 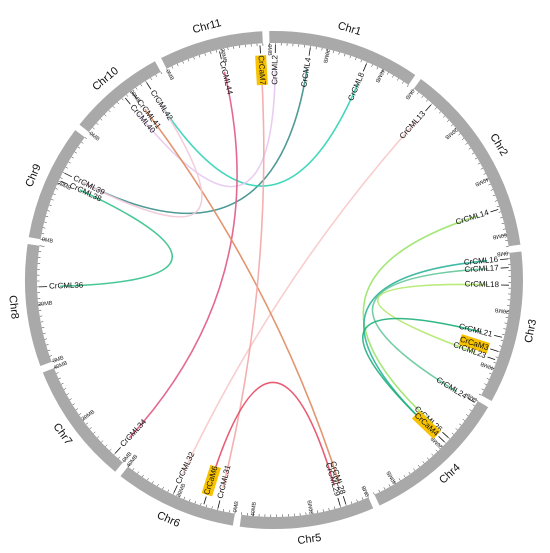 What do you see at coordinates (64, 186) in the screenshot?
I see `tick-label-Chr9-20: 20MB` at bounding box center [64, 186].